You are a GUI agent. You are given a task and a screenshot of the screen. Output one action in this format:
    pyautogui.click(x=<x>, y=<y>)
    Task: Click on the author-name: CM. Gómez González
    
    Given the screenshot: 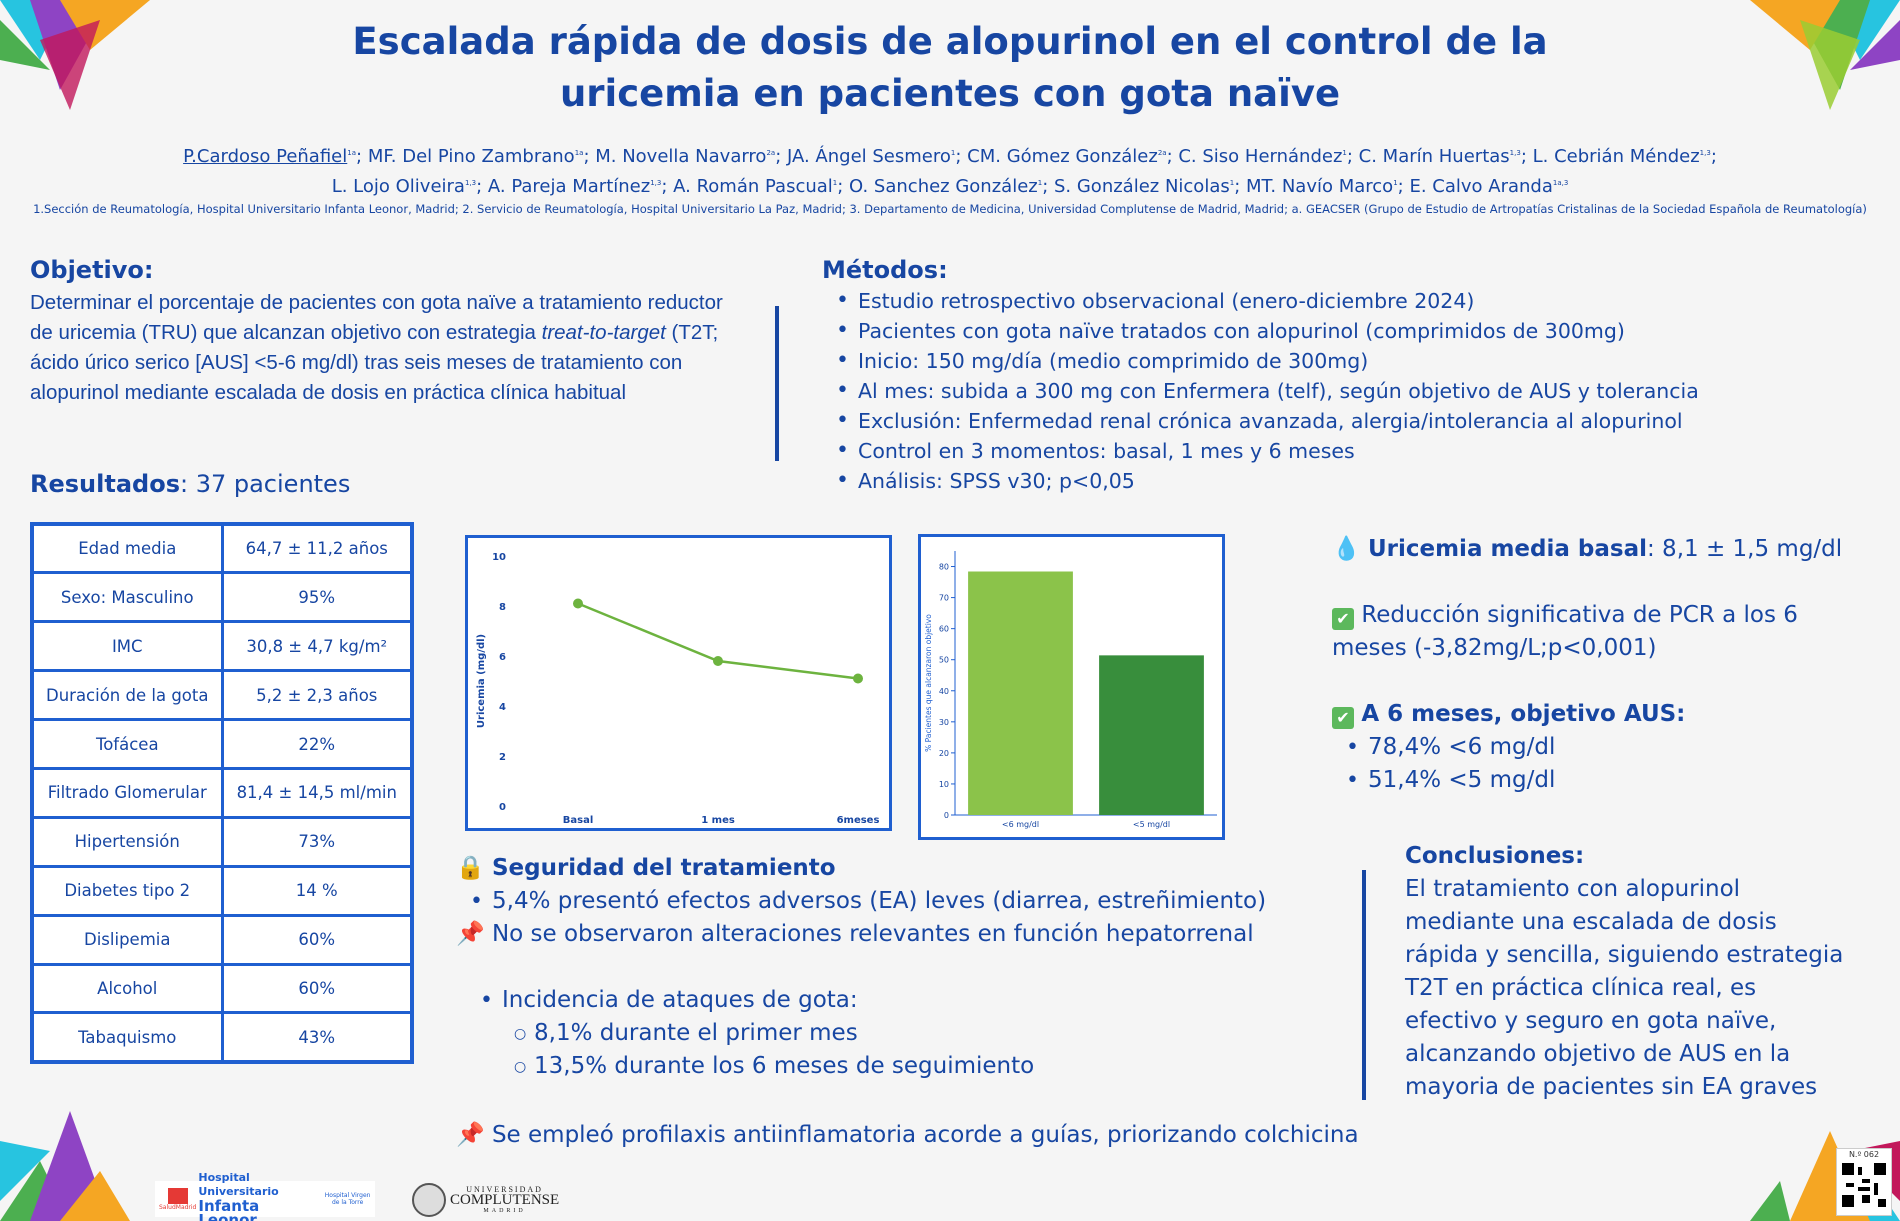 What is the action you would take?
    pyautogui.click(x=1062, y=156)
    